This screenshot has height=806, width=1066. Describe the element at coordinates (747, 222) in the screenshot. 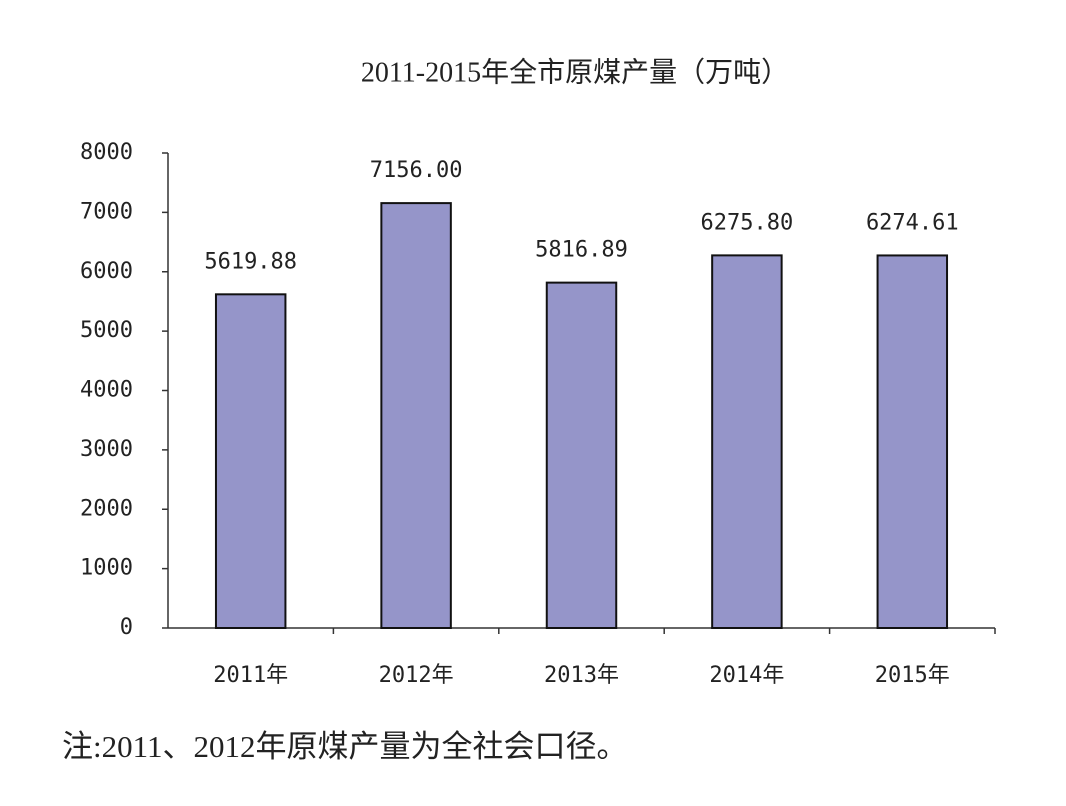

I see `value-label: 6275.80` at that location.